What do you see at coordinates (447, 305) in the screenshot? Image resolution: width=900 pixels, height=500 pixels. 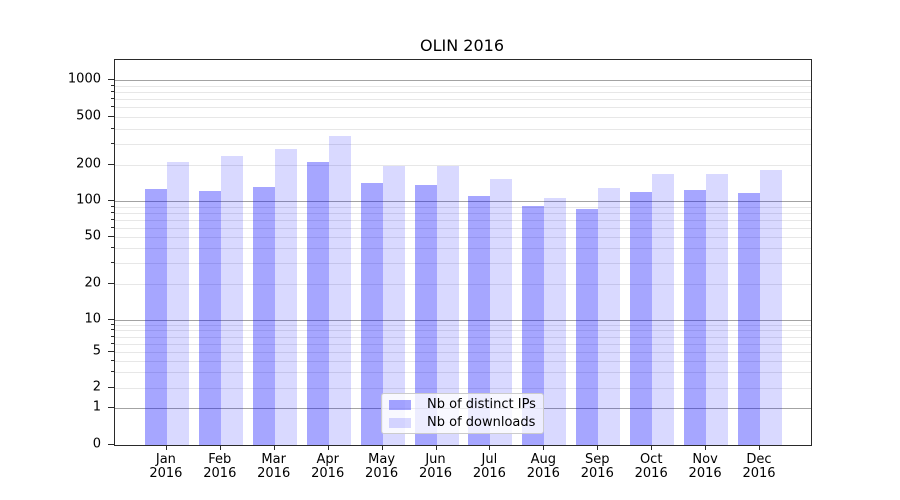 I see `bar-downloads-jun` at bounding box center [447, 305].